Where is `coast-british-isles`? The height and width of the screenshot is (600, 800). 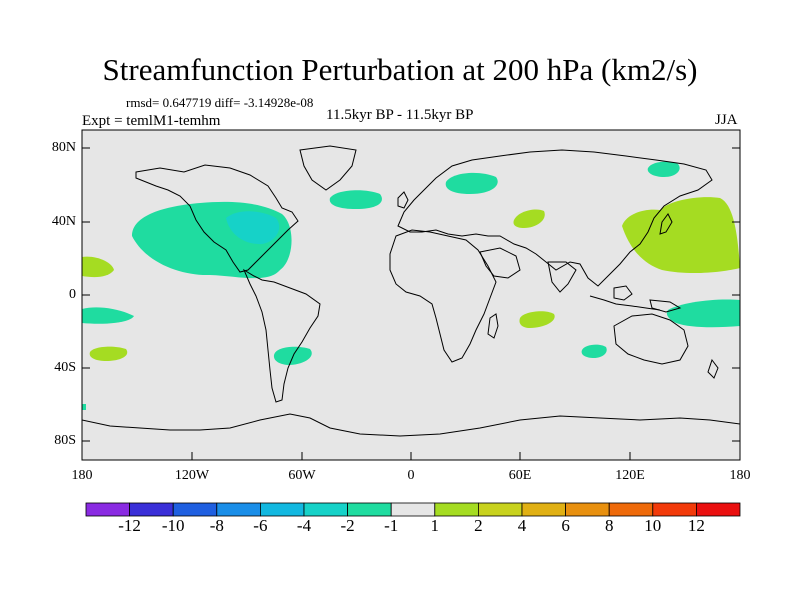 coast-british-isles is located at coordinates (403, 200).